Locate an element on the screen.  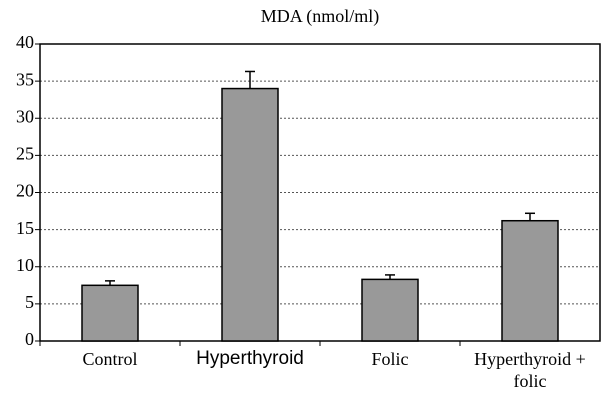
x-tick-label: Hyperthyroid + folic is located at coordinates (530, 370).